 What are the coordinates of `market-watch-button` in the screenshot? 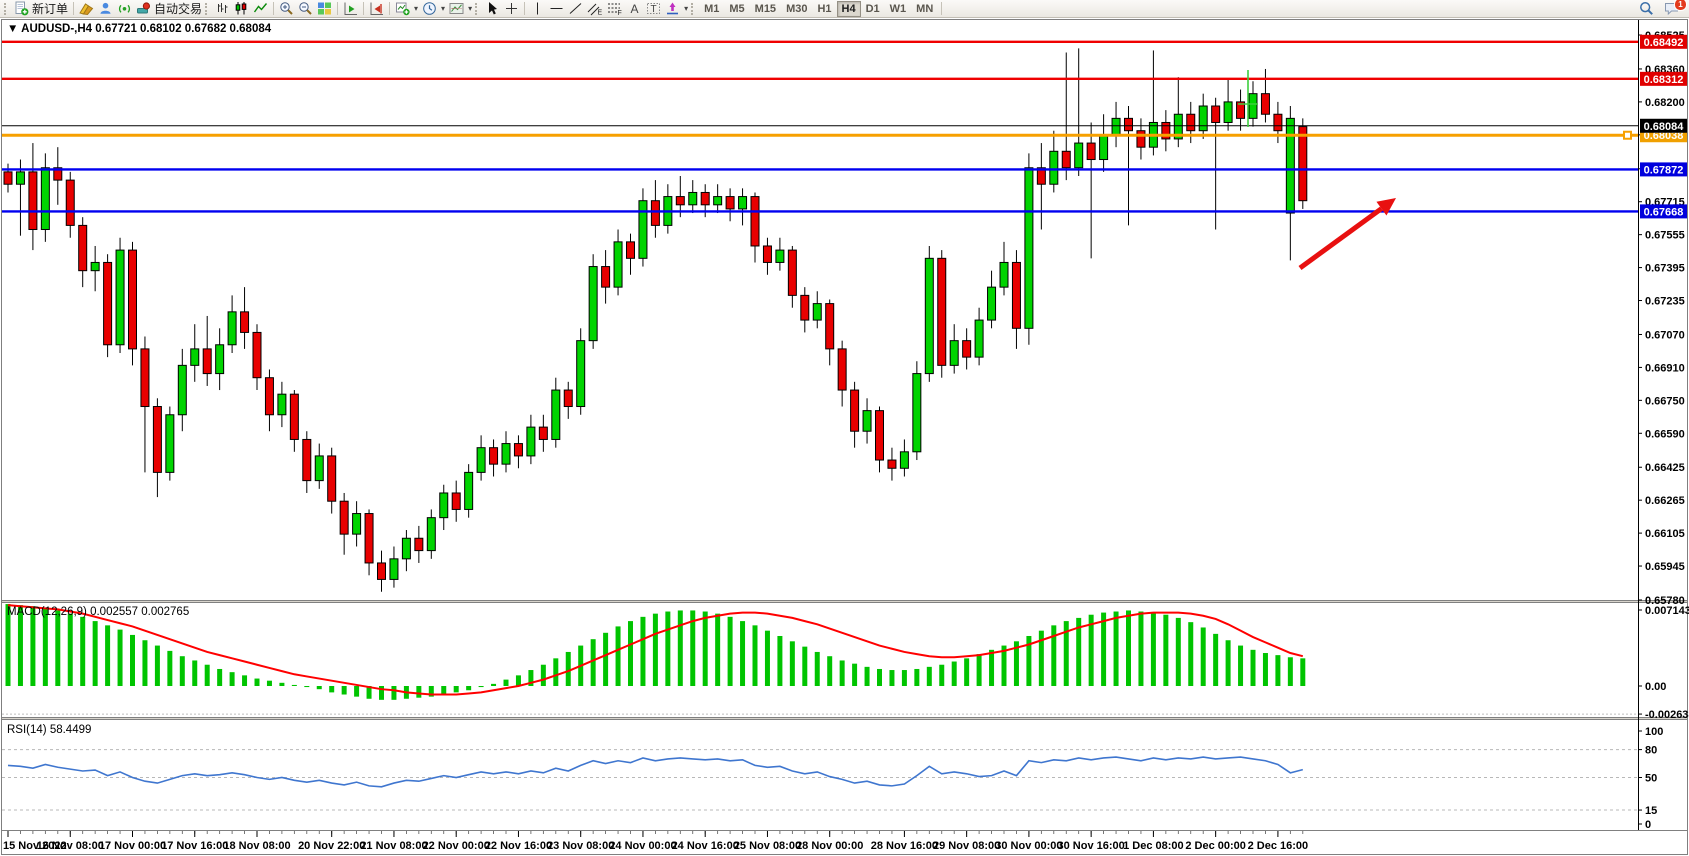 It's located at (86, 9).